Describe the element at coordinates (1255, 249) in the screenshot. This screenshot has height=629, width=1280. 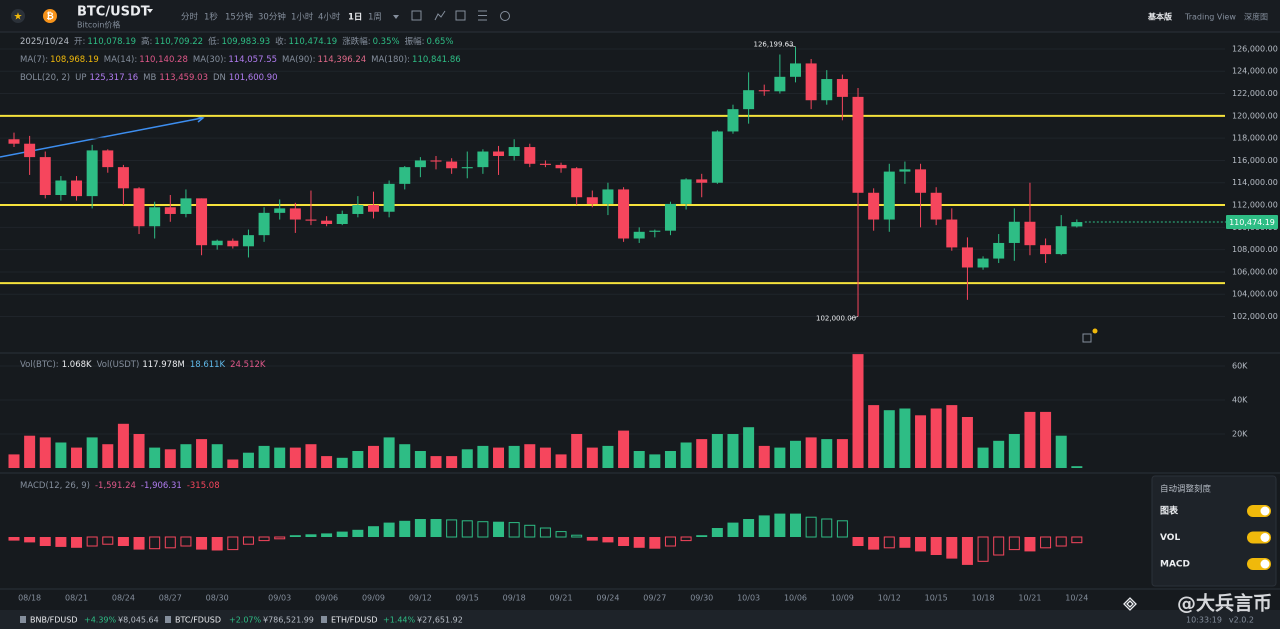
I see `y-tick-label: 108,000.00` at that location.